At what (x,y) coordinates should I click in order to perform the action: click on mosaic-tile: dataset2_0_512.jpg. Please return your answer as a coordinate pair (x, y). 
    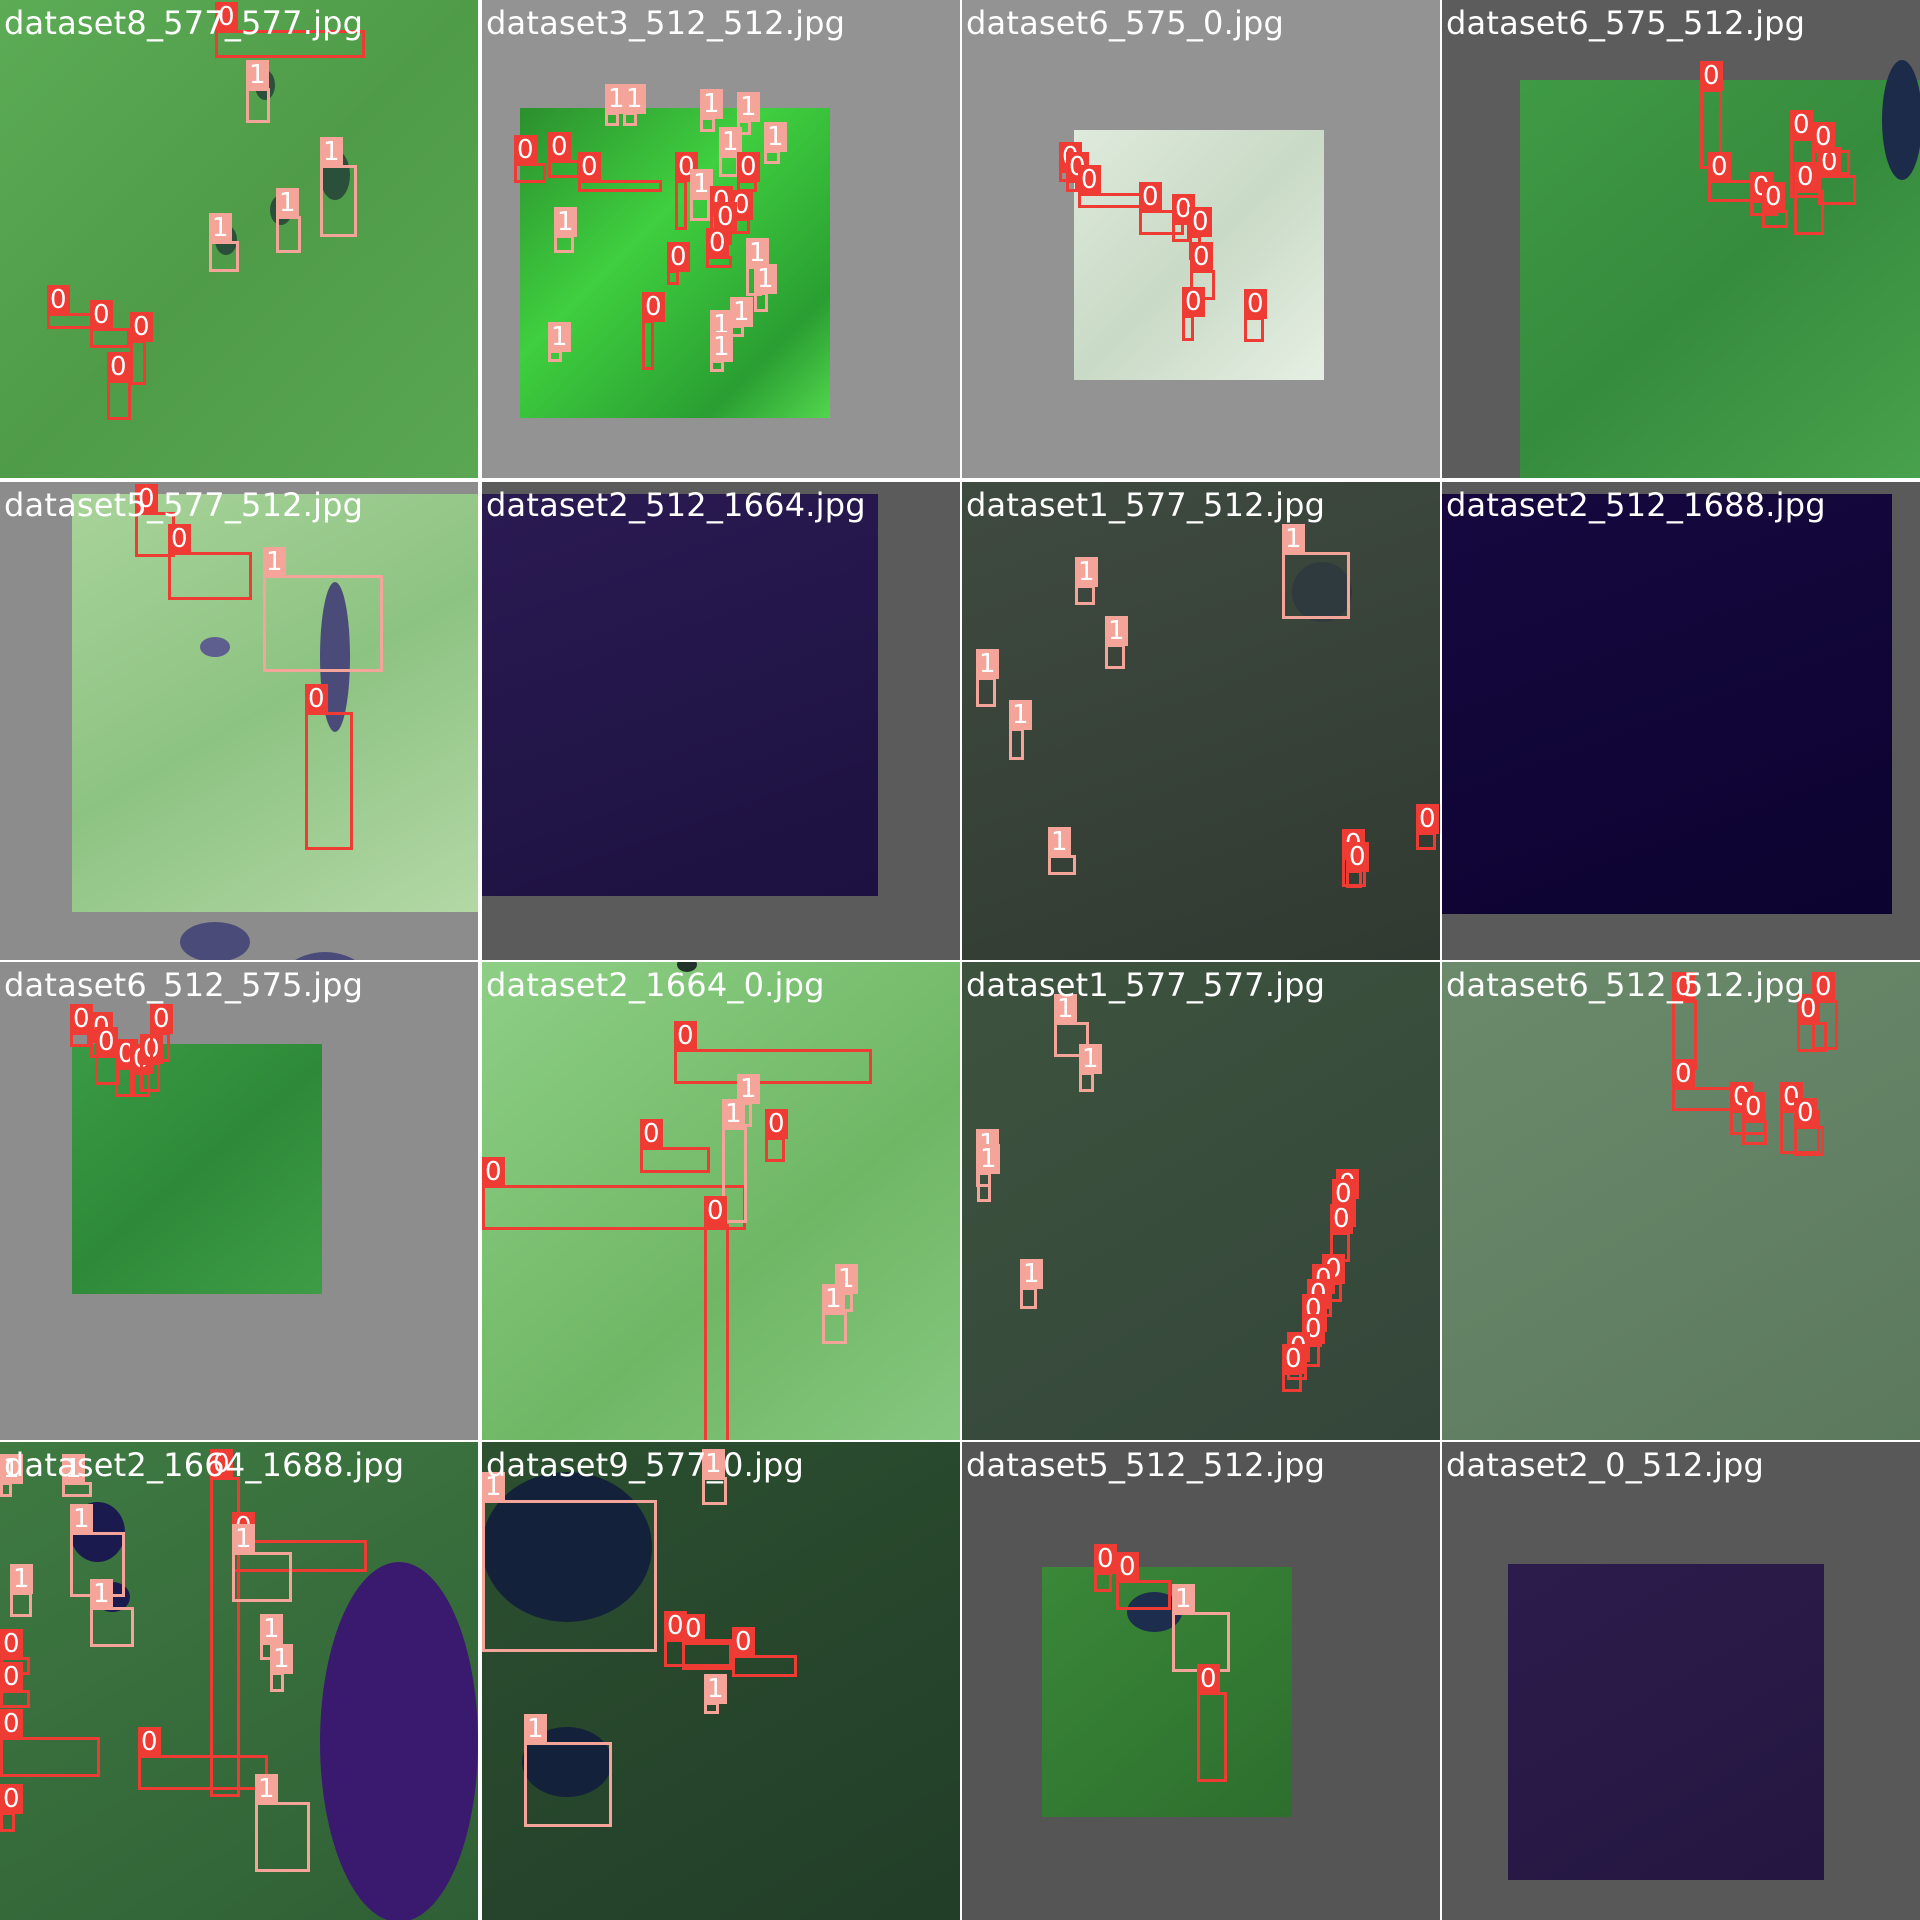
    Looking at the image, I should click on (1681, 1681).